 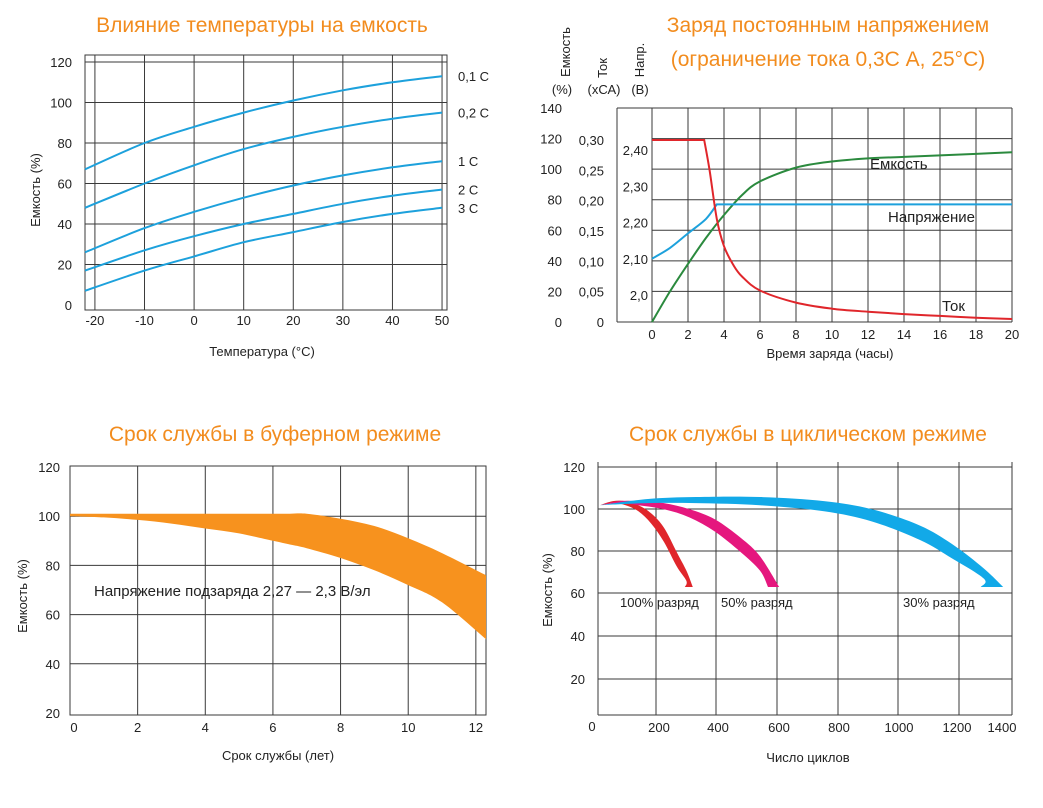 I want to click on chart4-title: Срок службы в циклическом режиме, so click(x=808, y=434).